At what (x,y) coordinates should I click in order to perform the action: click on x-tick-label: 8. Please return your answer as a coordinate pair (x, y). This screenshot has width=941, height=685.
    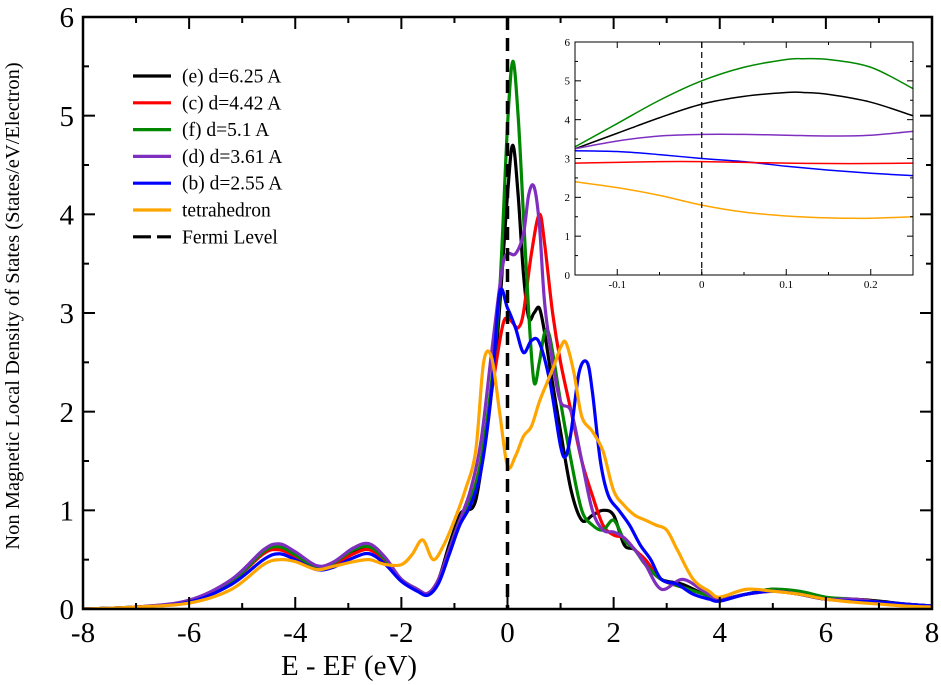
    Looking at the image, I should click on (932, 633).